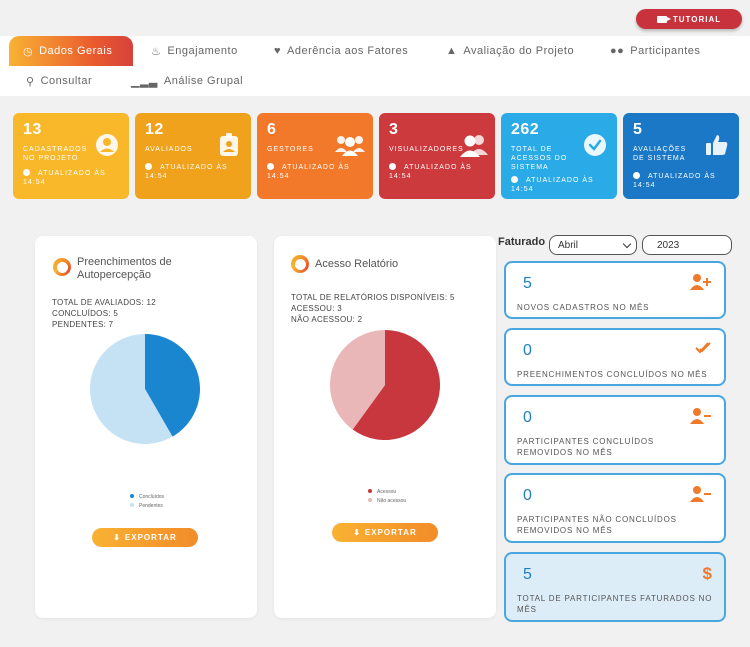  I want to click on tab-label: Avaliação do Projeto, so click(519, 51).